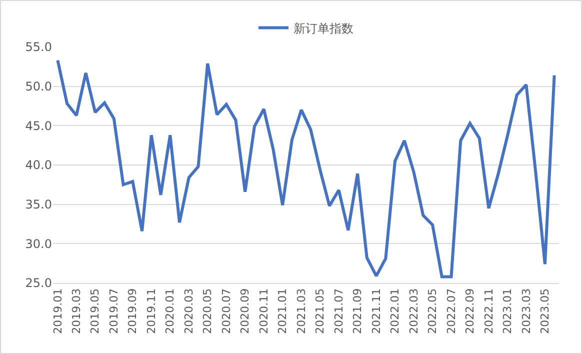  What do you see at coordinates (413, 311) in the screenshot?
I see `x-tick-label: 2022.03` at bounding box center [413, 311].